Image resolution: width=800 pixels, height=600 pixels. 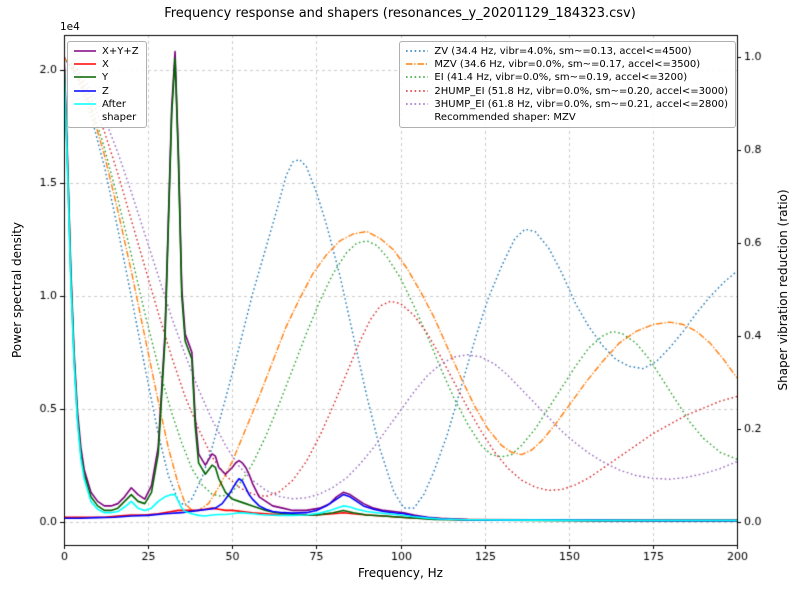 I want to click on mzv-line-sample, so click(x=417, y=64).